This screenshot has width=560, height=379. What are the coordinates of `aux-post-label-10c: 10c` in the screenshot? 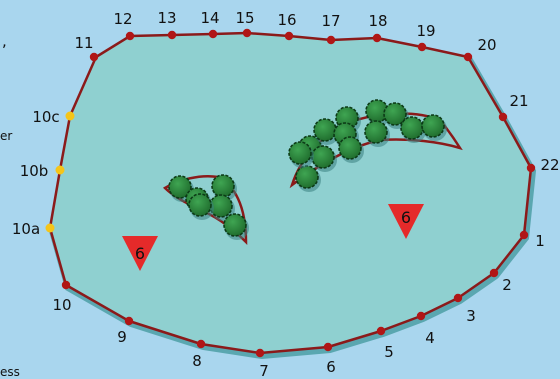 It's located at (45, 117).